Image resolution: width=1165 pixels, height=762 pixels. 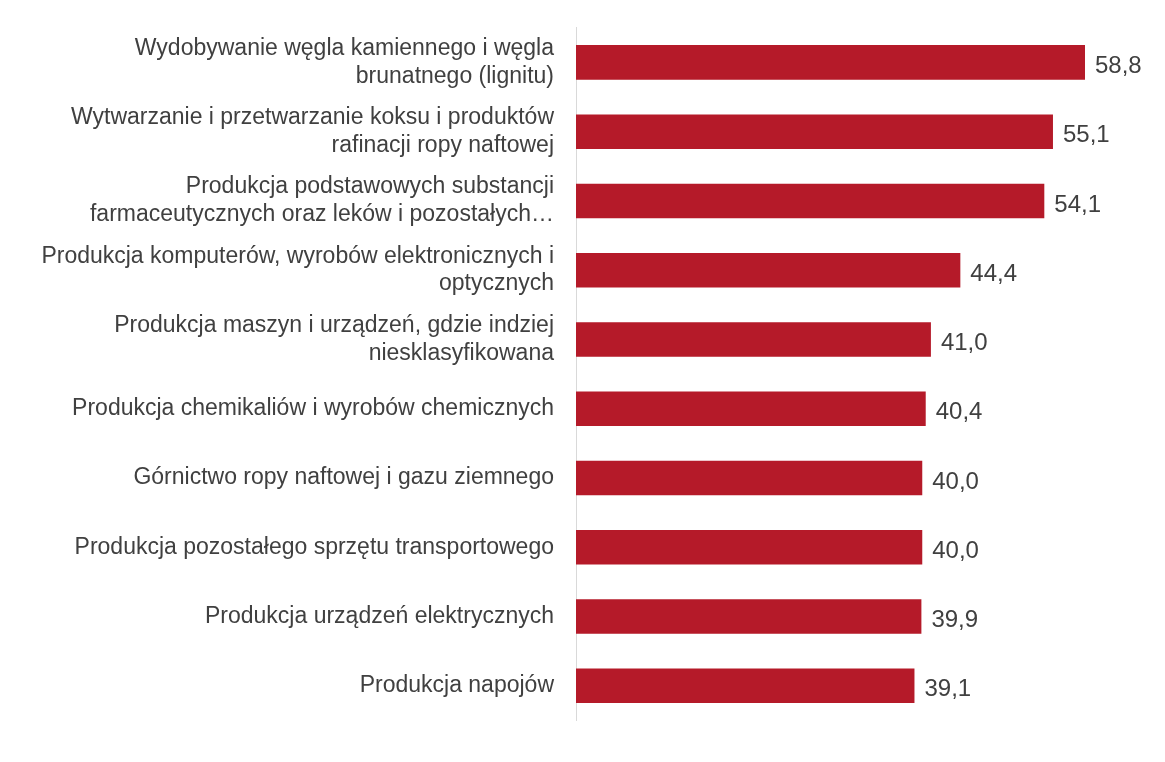 What do you see at coordinates (1078, 203) in the screenshot?
I see `data-label: 54,1` at bounding box center [1078, 203].